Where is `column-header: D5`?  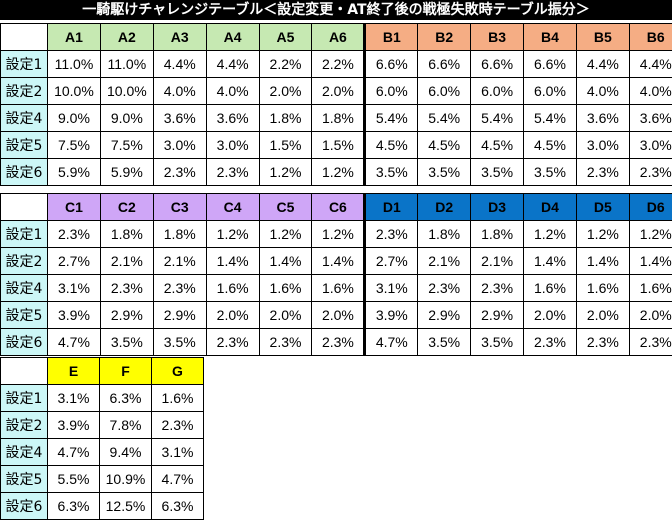 column-header: D5 is located at coordinates (602, 207).